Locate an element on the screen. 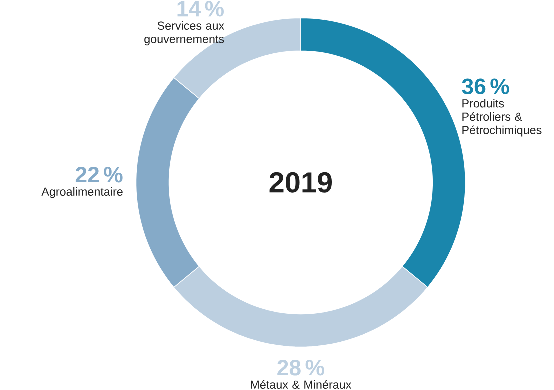 The height and width of the screenshot is (390, 554). data-label: 14 % is located at coordinates (201, 9).